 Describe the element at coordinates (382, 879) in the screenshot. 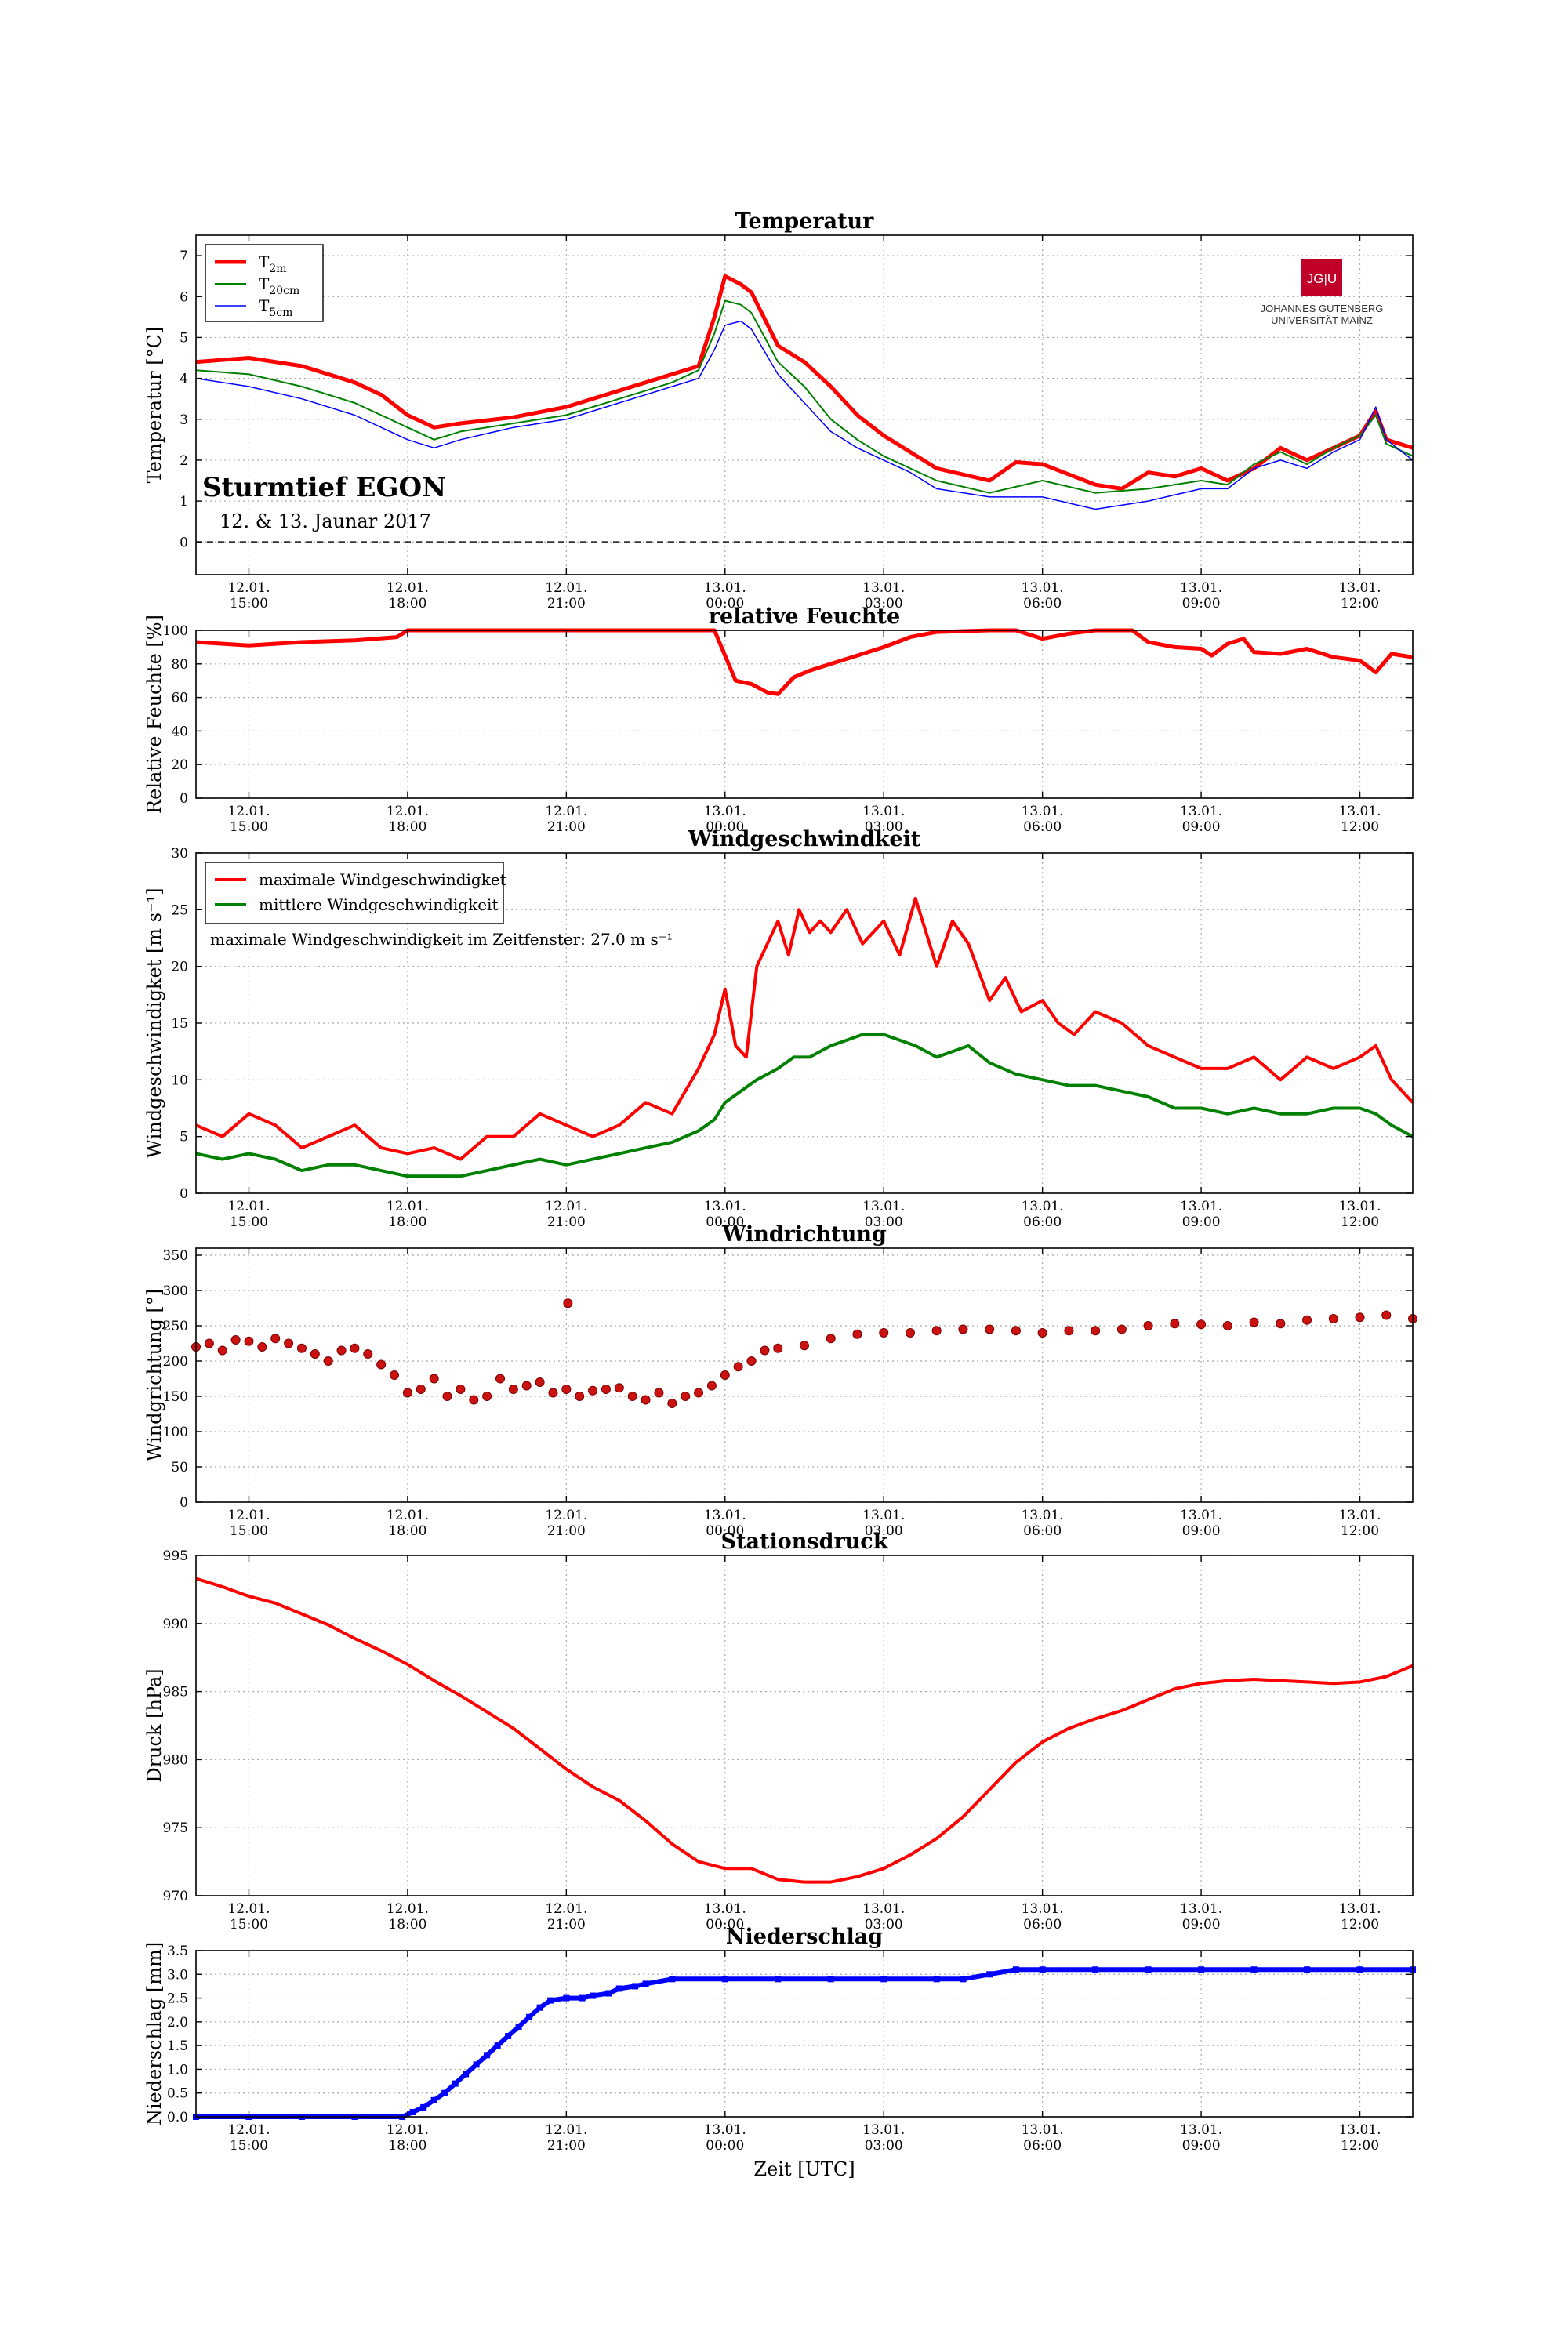

I see `legend-label: maximale Windgeschwindigket` at that location.